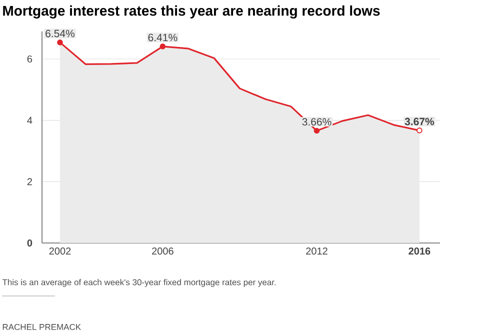 This screenshot has width=480, height=336. I want to click on data-label: 6.54%, so click(60, 34).